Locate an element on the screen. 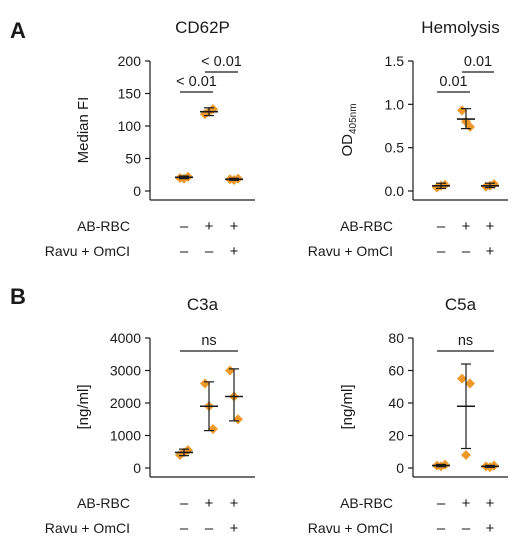 This screenshot has width=520, height=551. y-tick-label: 1.0 is located at coordinates (395, 104).